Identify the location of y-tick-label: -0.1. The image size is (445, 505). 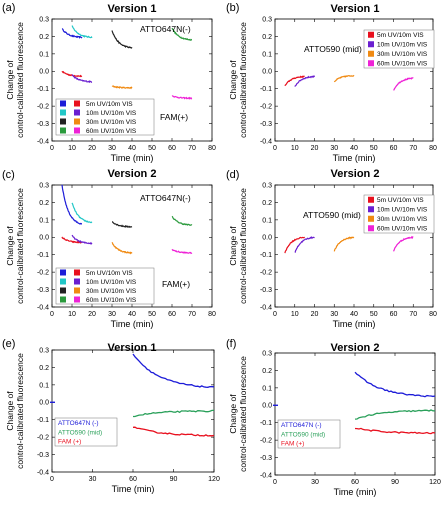
(43, 255).